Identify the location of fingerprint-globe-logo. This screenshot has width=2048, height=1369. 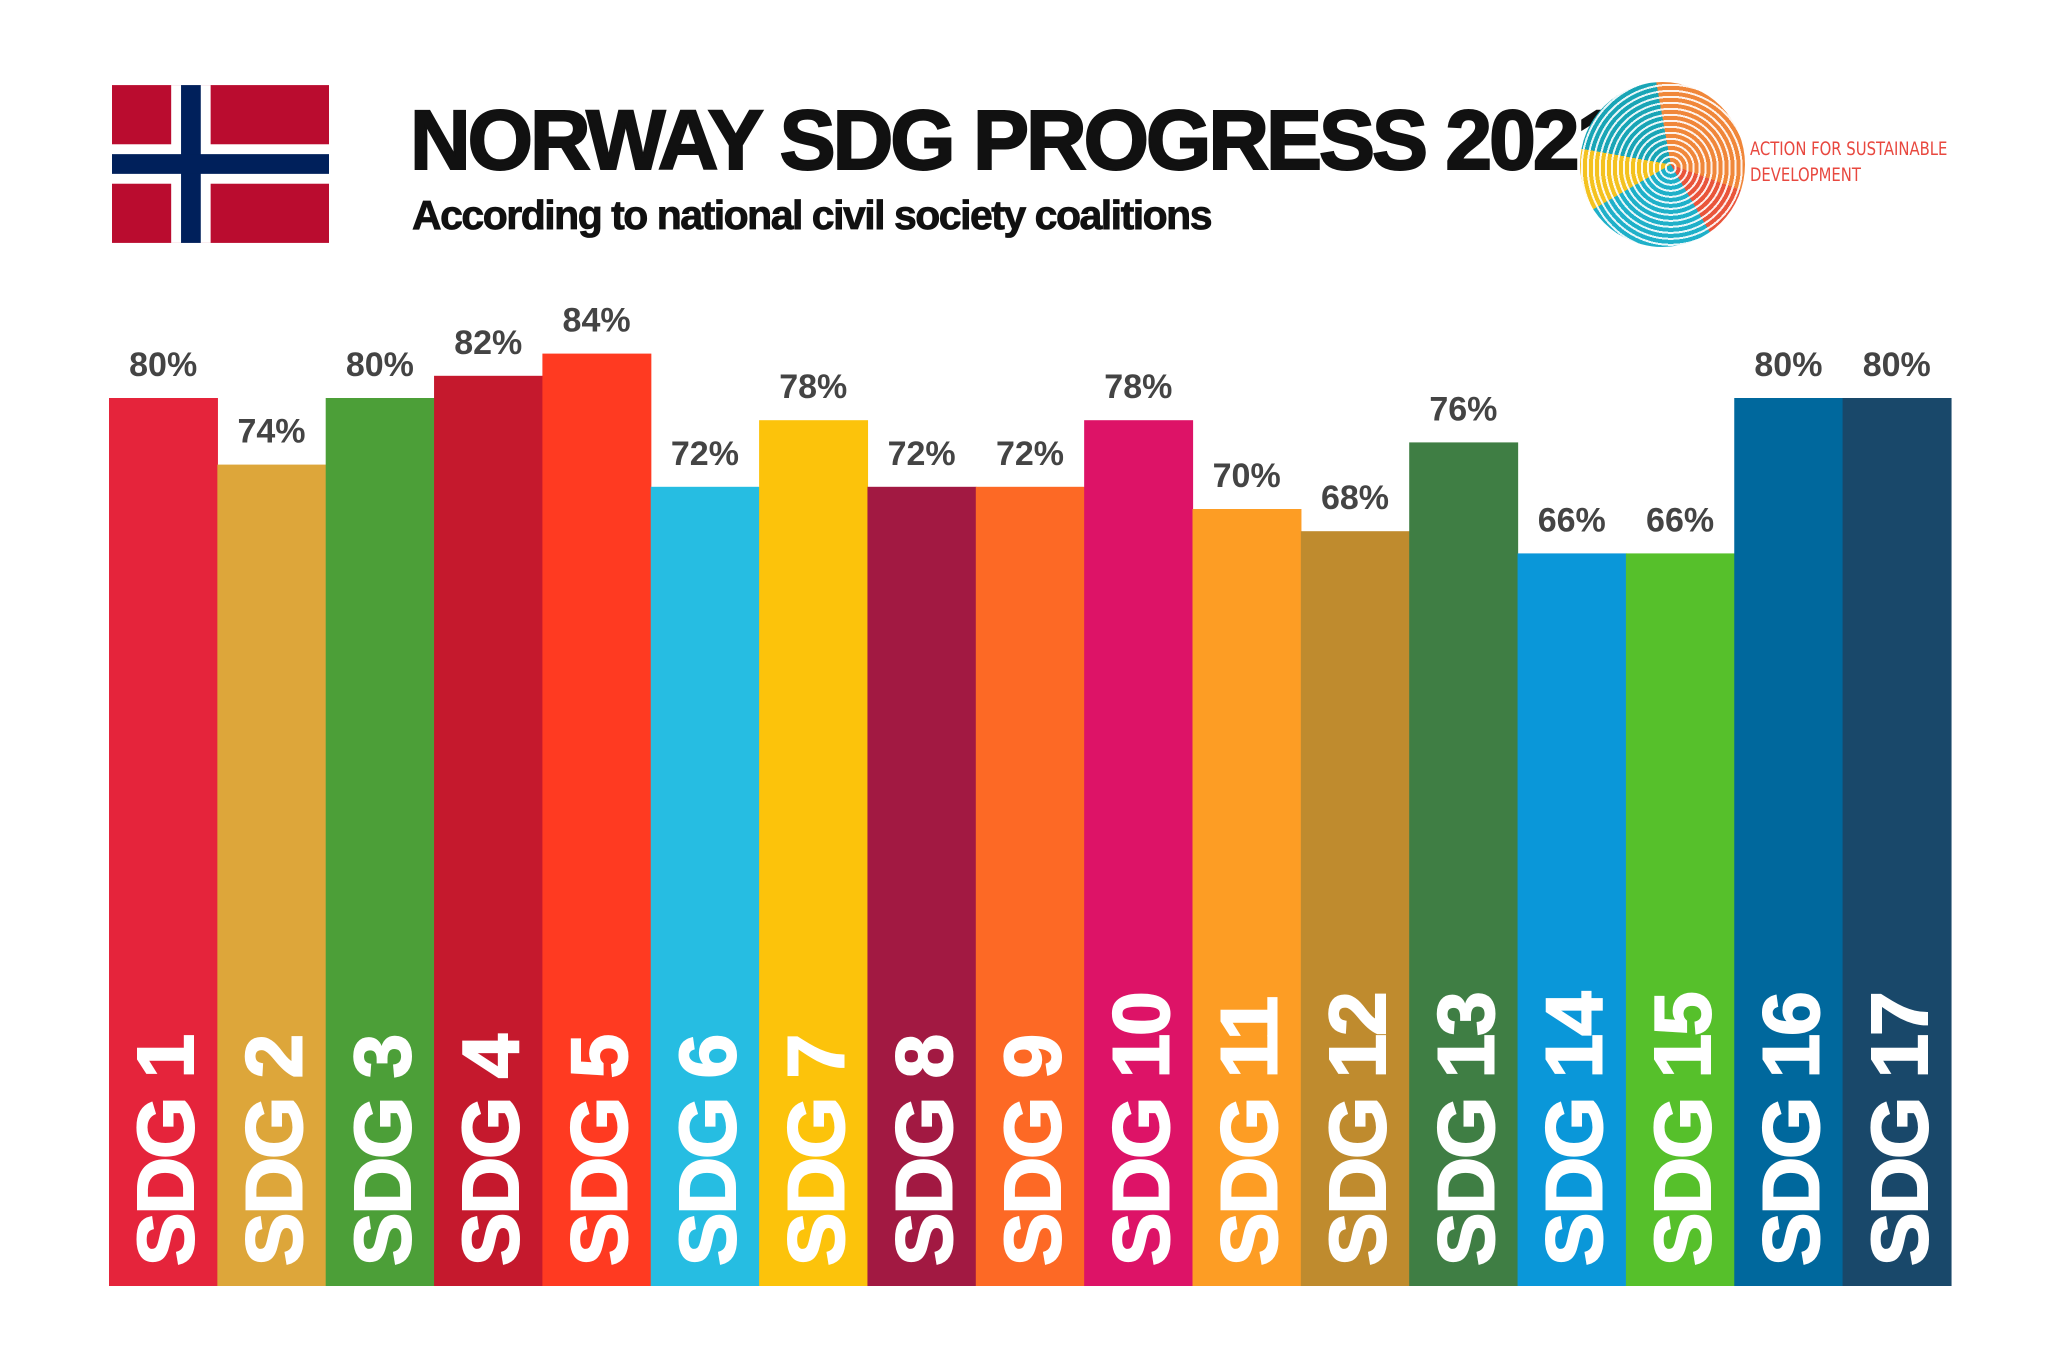
(1662, 164).